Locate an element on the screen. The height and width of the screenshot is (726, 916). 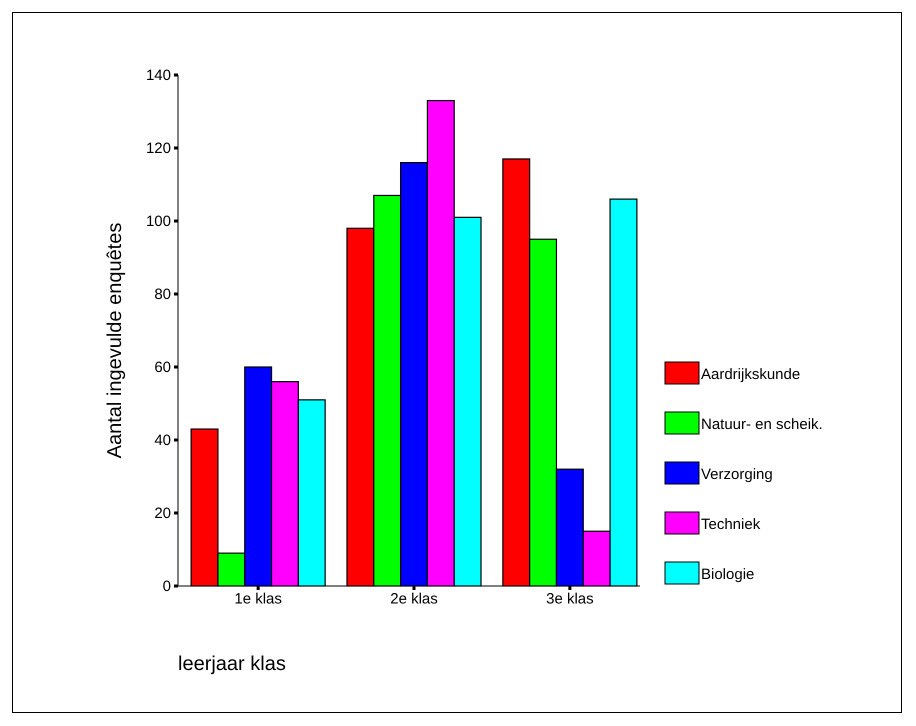
legend-label: Natuur- en scheik. is located at coordinates (762, 424).